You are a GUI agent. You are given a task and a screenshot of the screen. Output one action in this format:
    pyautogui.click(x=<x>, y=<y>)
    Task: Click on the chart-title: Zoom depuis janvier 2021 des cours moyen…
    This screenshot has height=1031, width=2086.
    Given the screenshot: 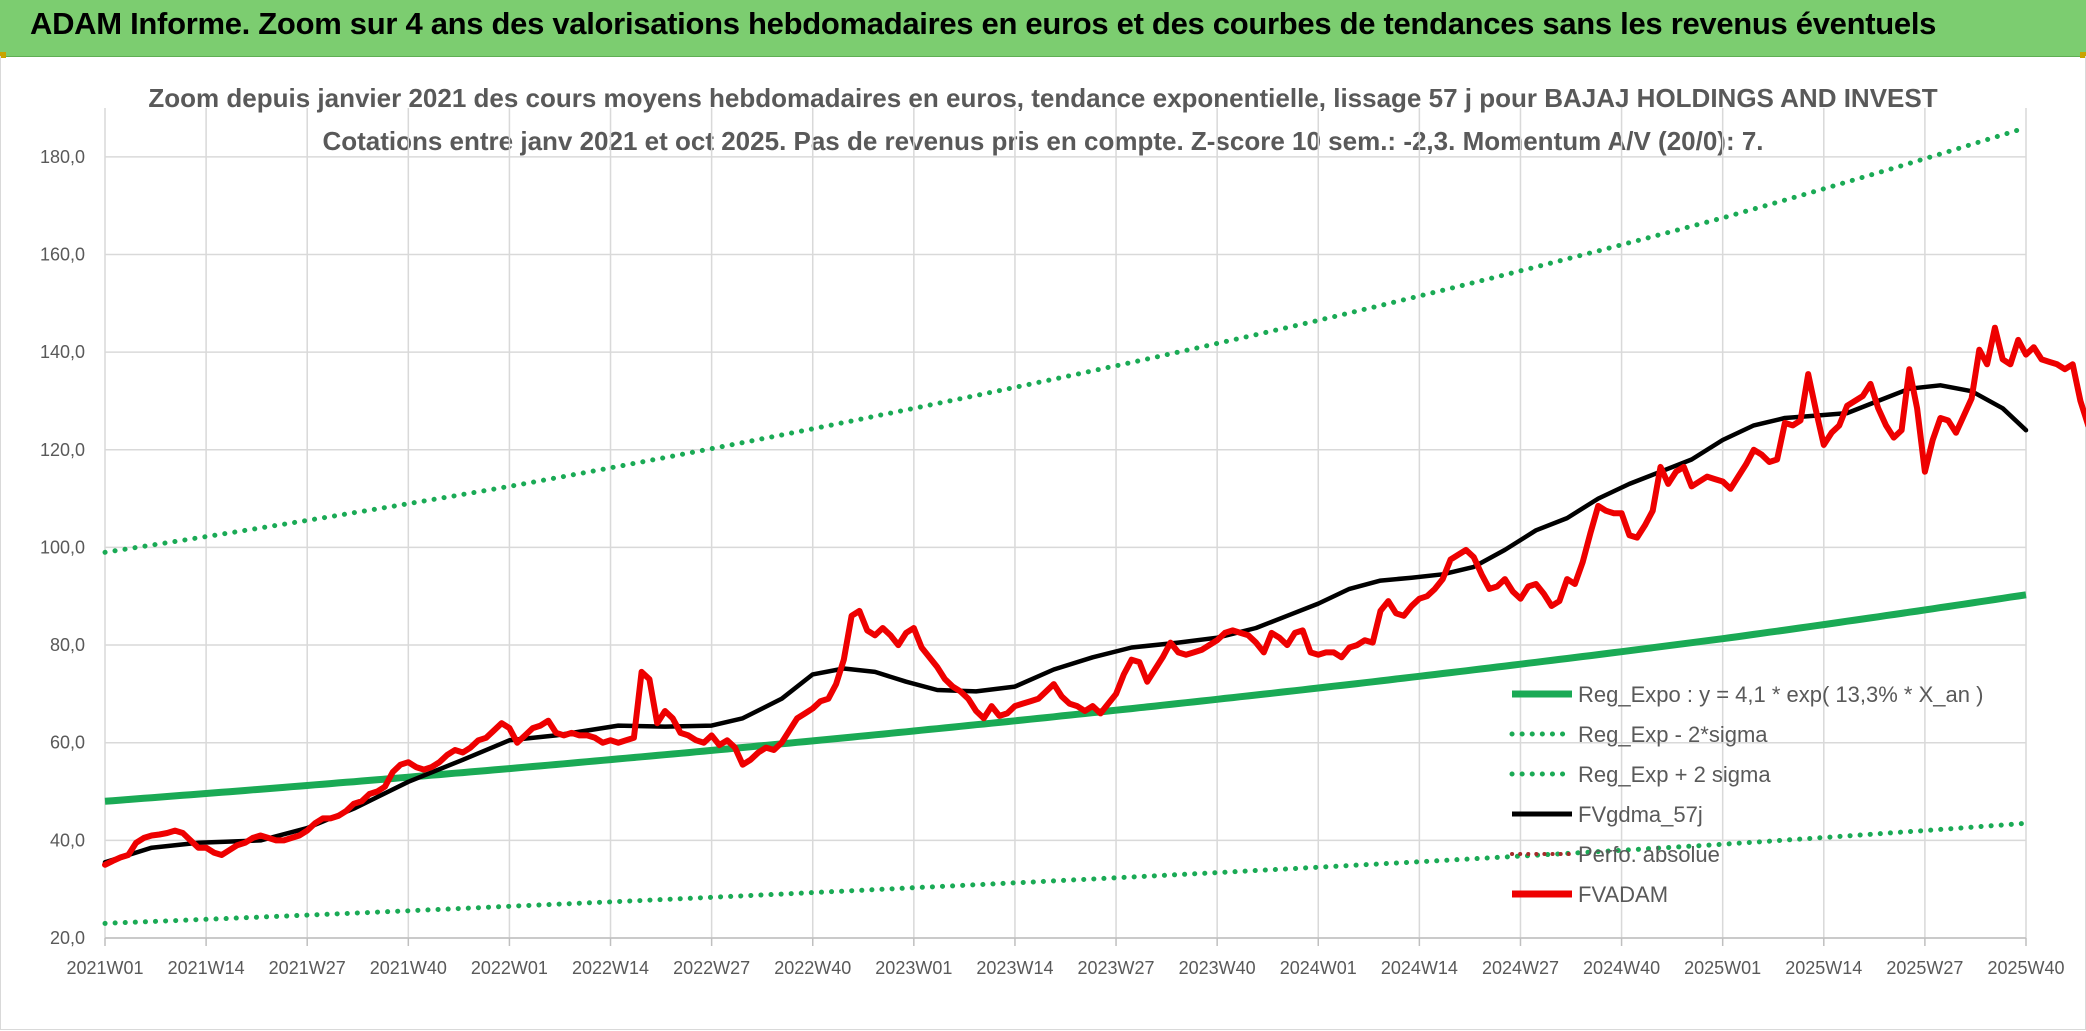 What is the action you would take?
    pyautogui.click(x=1043, y=98)
    